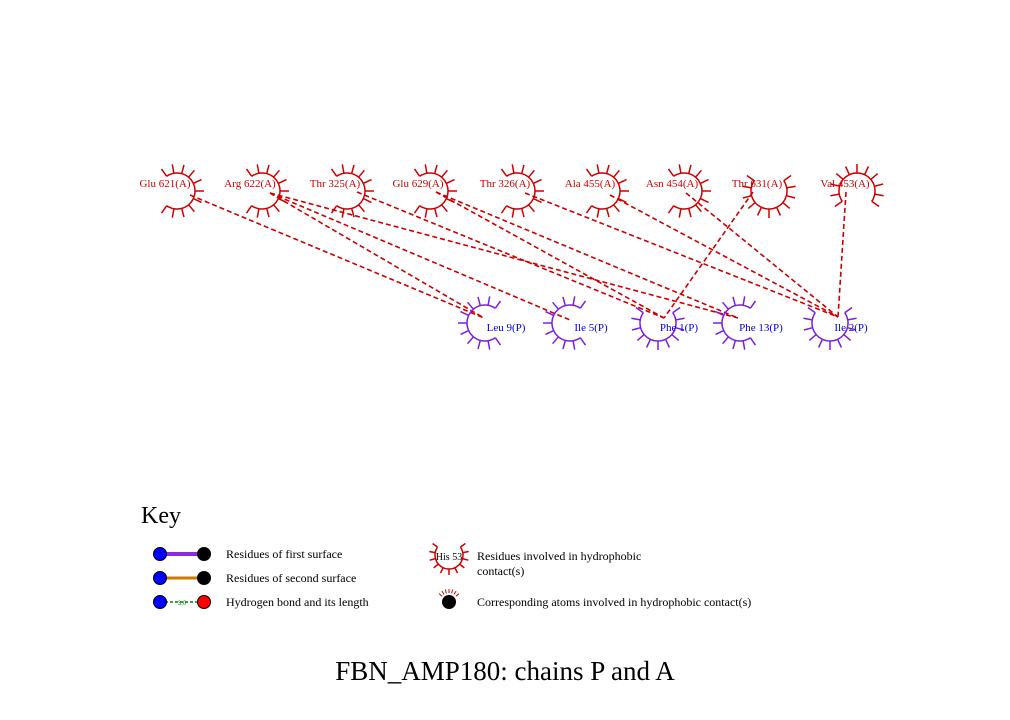 The height and width of the screenshot is (720, 1010). Describe the element at coordinates (672, 184) in the screenshot. I see `residue-label-a: Asn 454(A)` at that location.